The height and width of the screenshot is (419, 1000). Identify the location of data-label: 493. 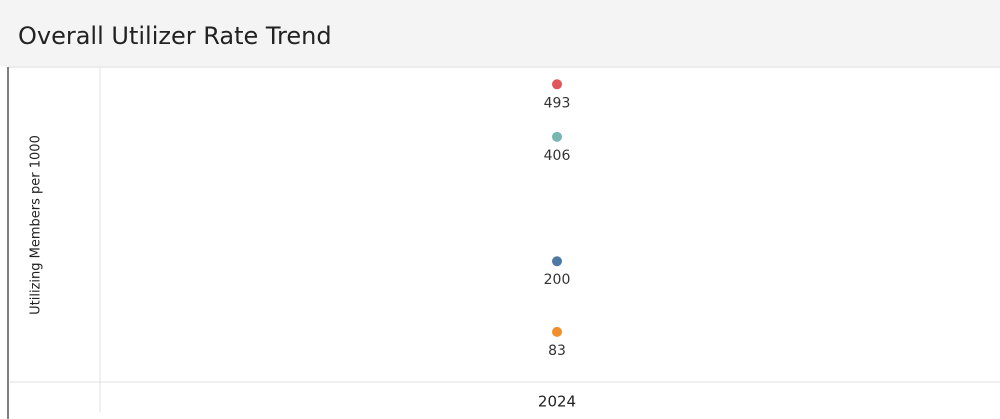
(557, 103).